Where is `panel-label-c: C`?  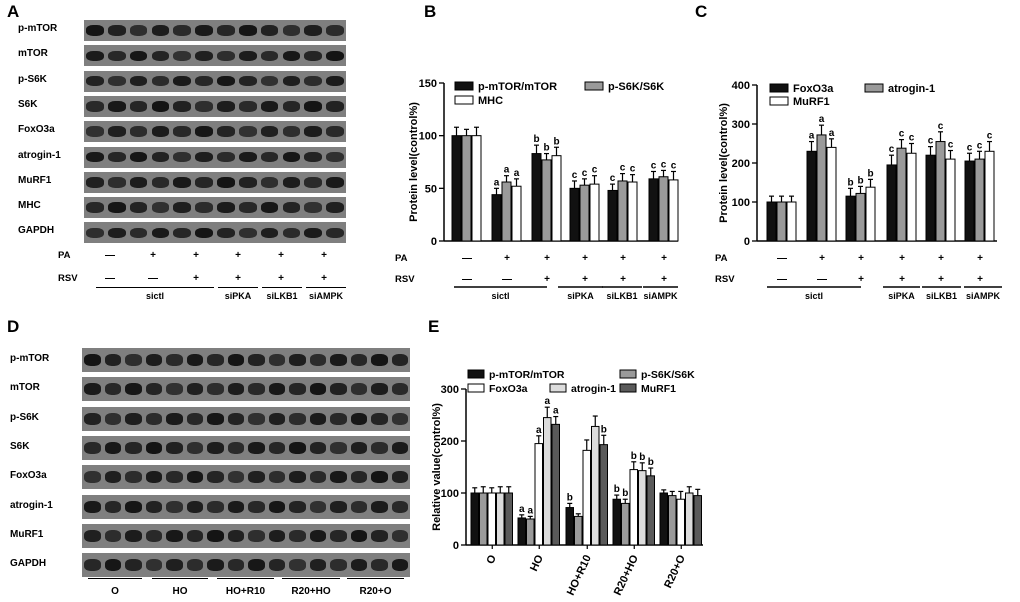 panel-label-c: C is located at coordinates (701, 11).